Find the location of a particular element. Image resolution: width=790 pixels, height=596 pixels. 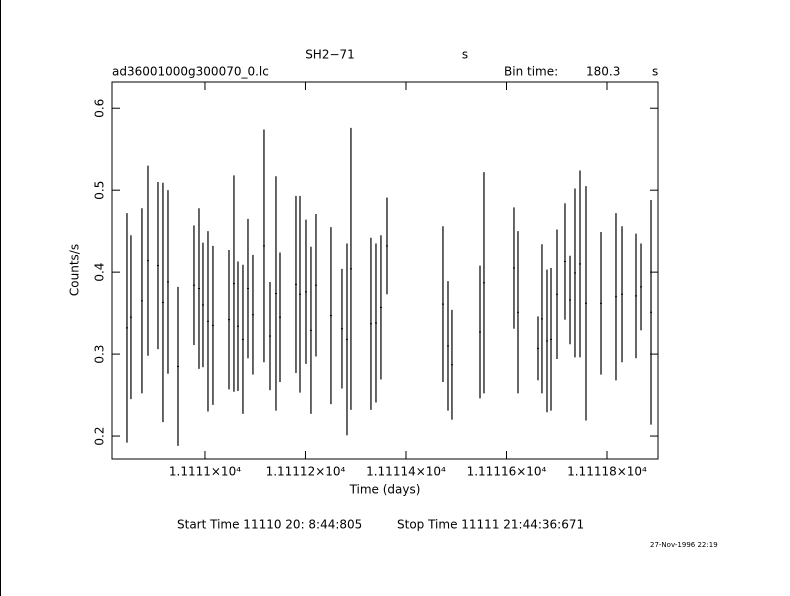

chart-title: SH2−71 is located at coordinates (330, 55).